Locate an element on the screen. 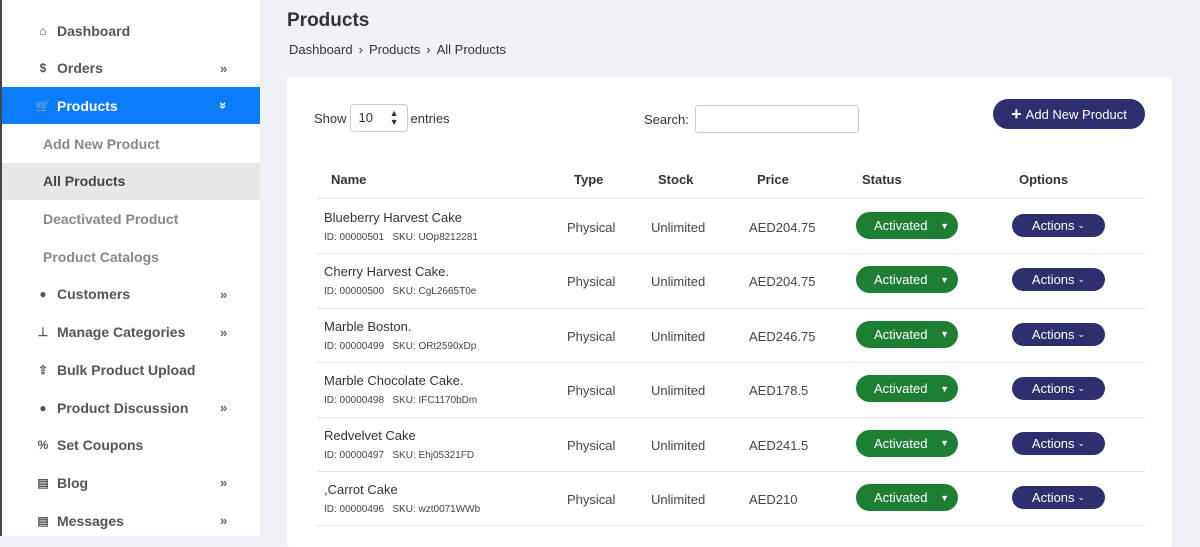  upload-icon: ⇪ is located at coordinates (43, 369).